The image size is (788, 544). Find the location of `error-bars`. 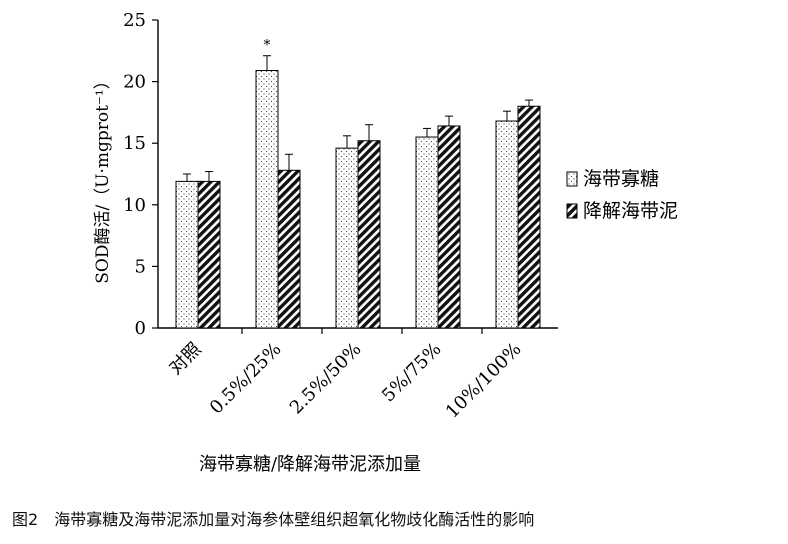

error-bars is located at coordinates (358, 118).